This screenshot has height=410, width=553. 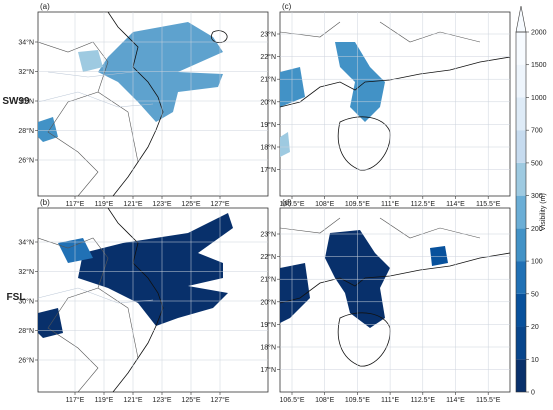 I want to click on row-label: SW99, so click(x=16, y=101).